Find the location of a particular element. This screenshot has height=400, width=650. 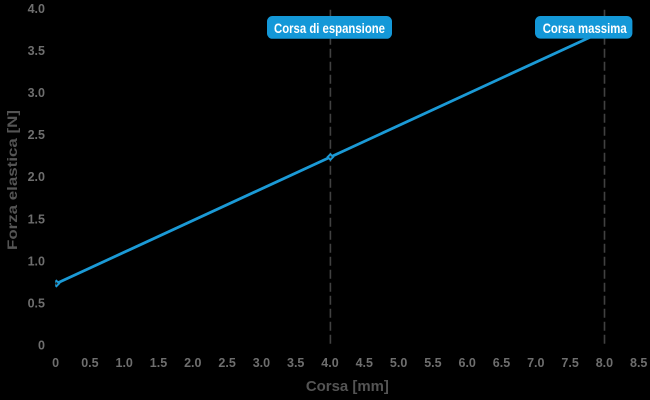

svg-text: 6.5 is located at coordinates (501, 363).